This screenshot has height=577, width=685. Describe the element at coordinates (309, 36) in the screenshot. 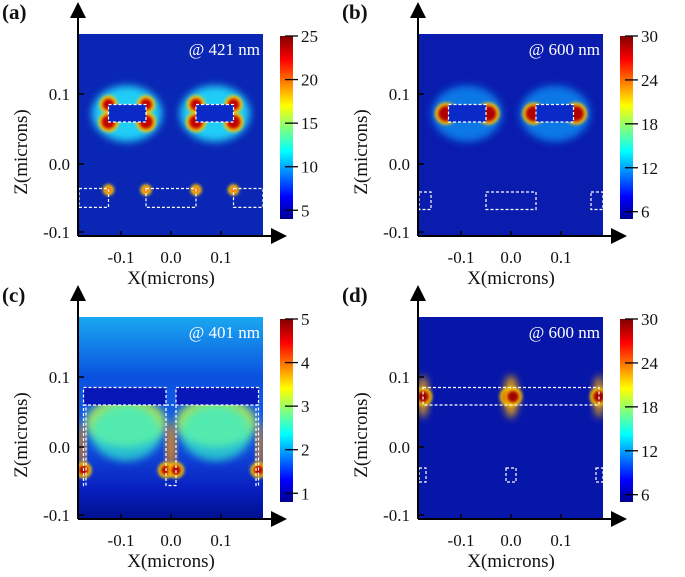

I see `colorbar-tick-label: 25` at that location.